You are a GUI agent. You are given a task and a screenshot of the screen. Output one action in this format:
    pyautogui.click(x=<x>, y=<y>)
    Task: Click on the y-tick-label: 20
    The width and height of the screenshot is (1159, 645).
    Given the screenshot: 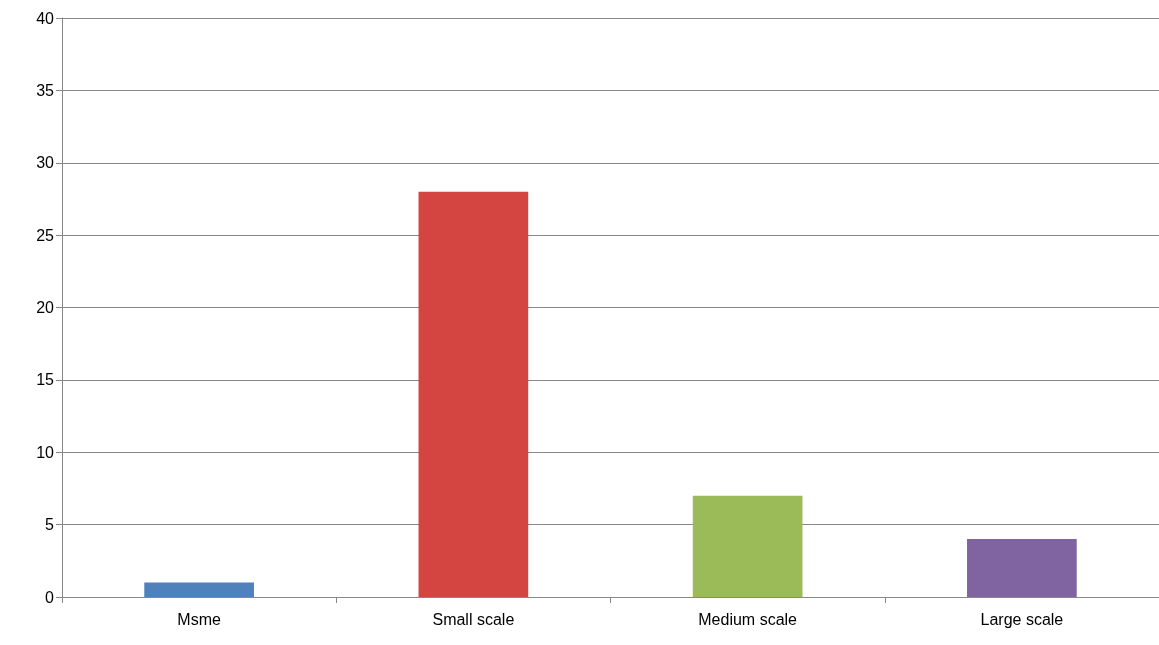 What is the action you would take?
    pyautogui.click(x=45, y=307)
    